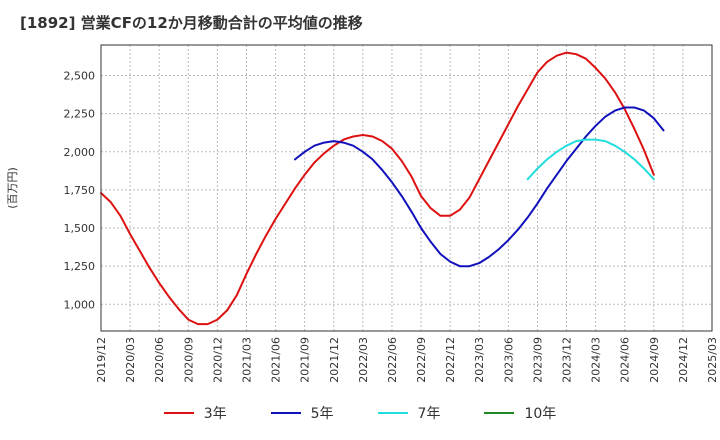 This screenshot has height=440, width=720. I want to click on y-tick-label: 1,750, so click(80, 190).